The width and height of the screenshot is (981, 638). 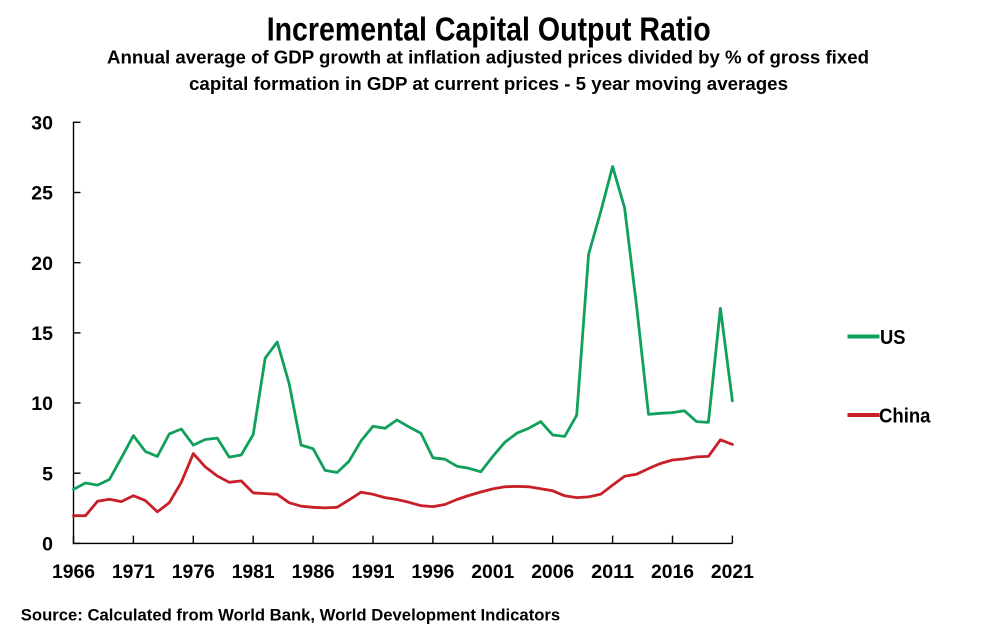 I want to click on svg-text: 1991, so click(x=373, y=572).